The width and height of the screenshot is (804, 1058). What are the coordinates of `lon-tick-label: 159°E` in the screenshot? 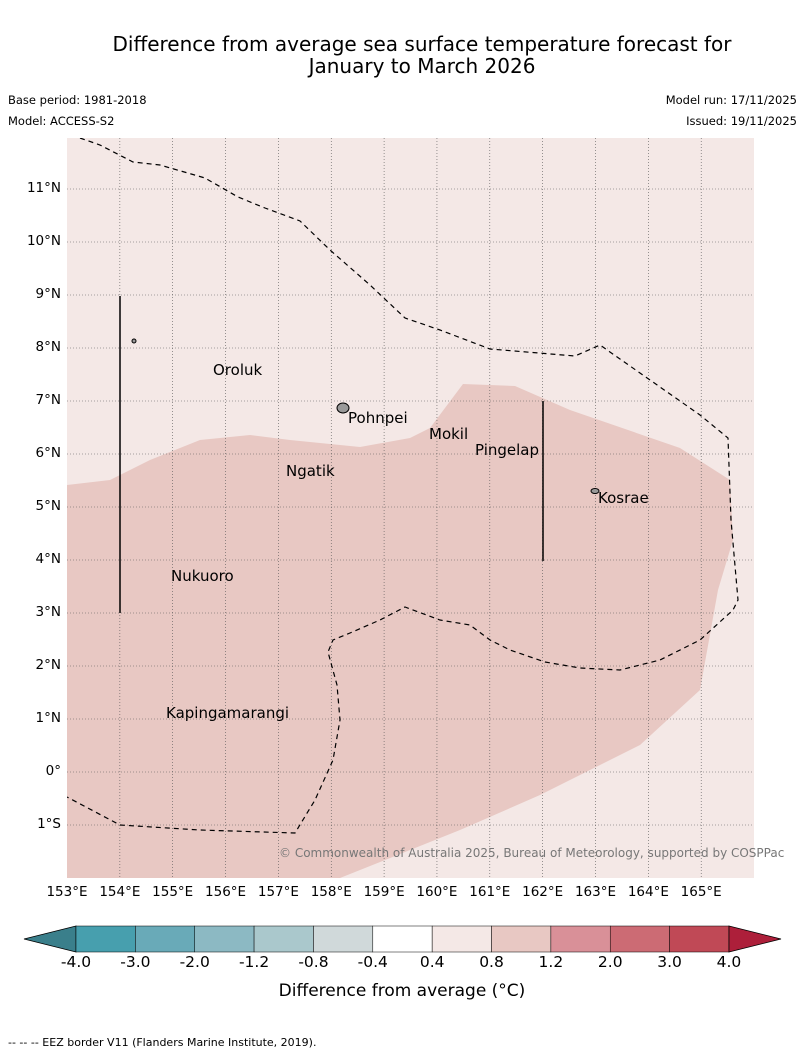 It's located at (384, 892).